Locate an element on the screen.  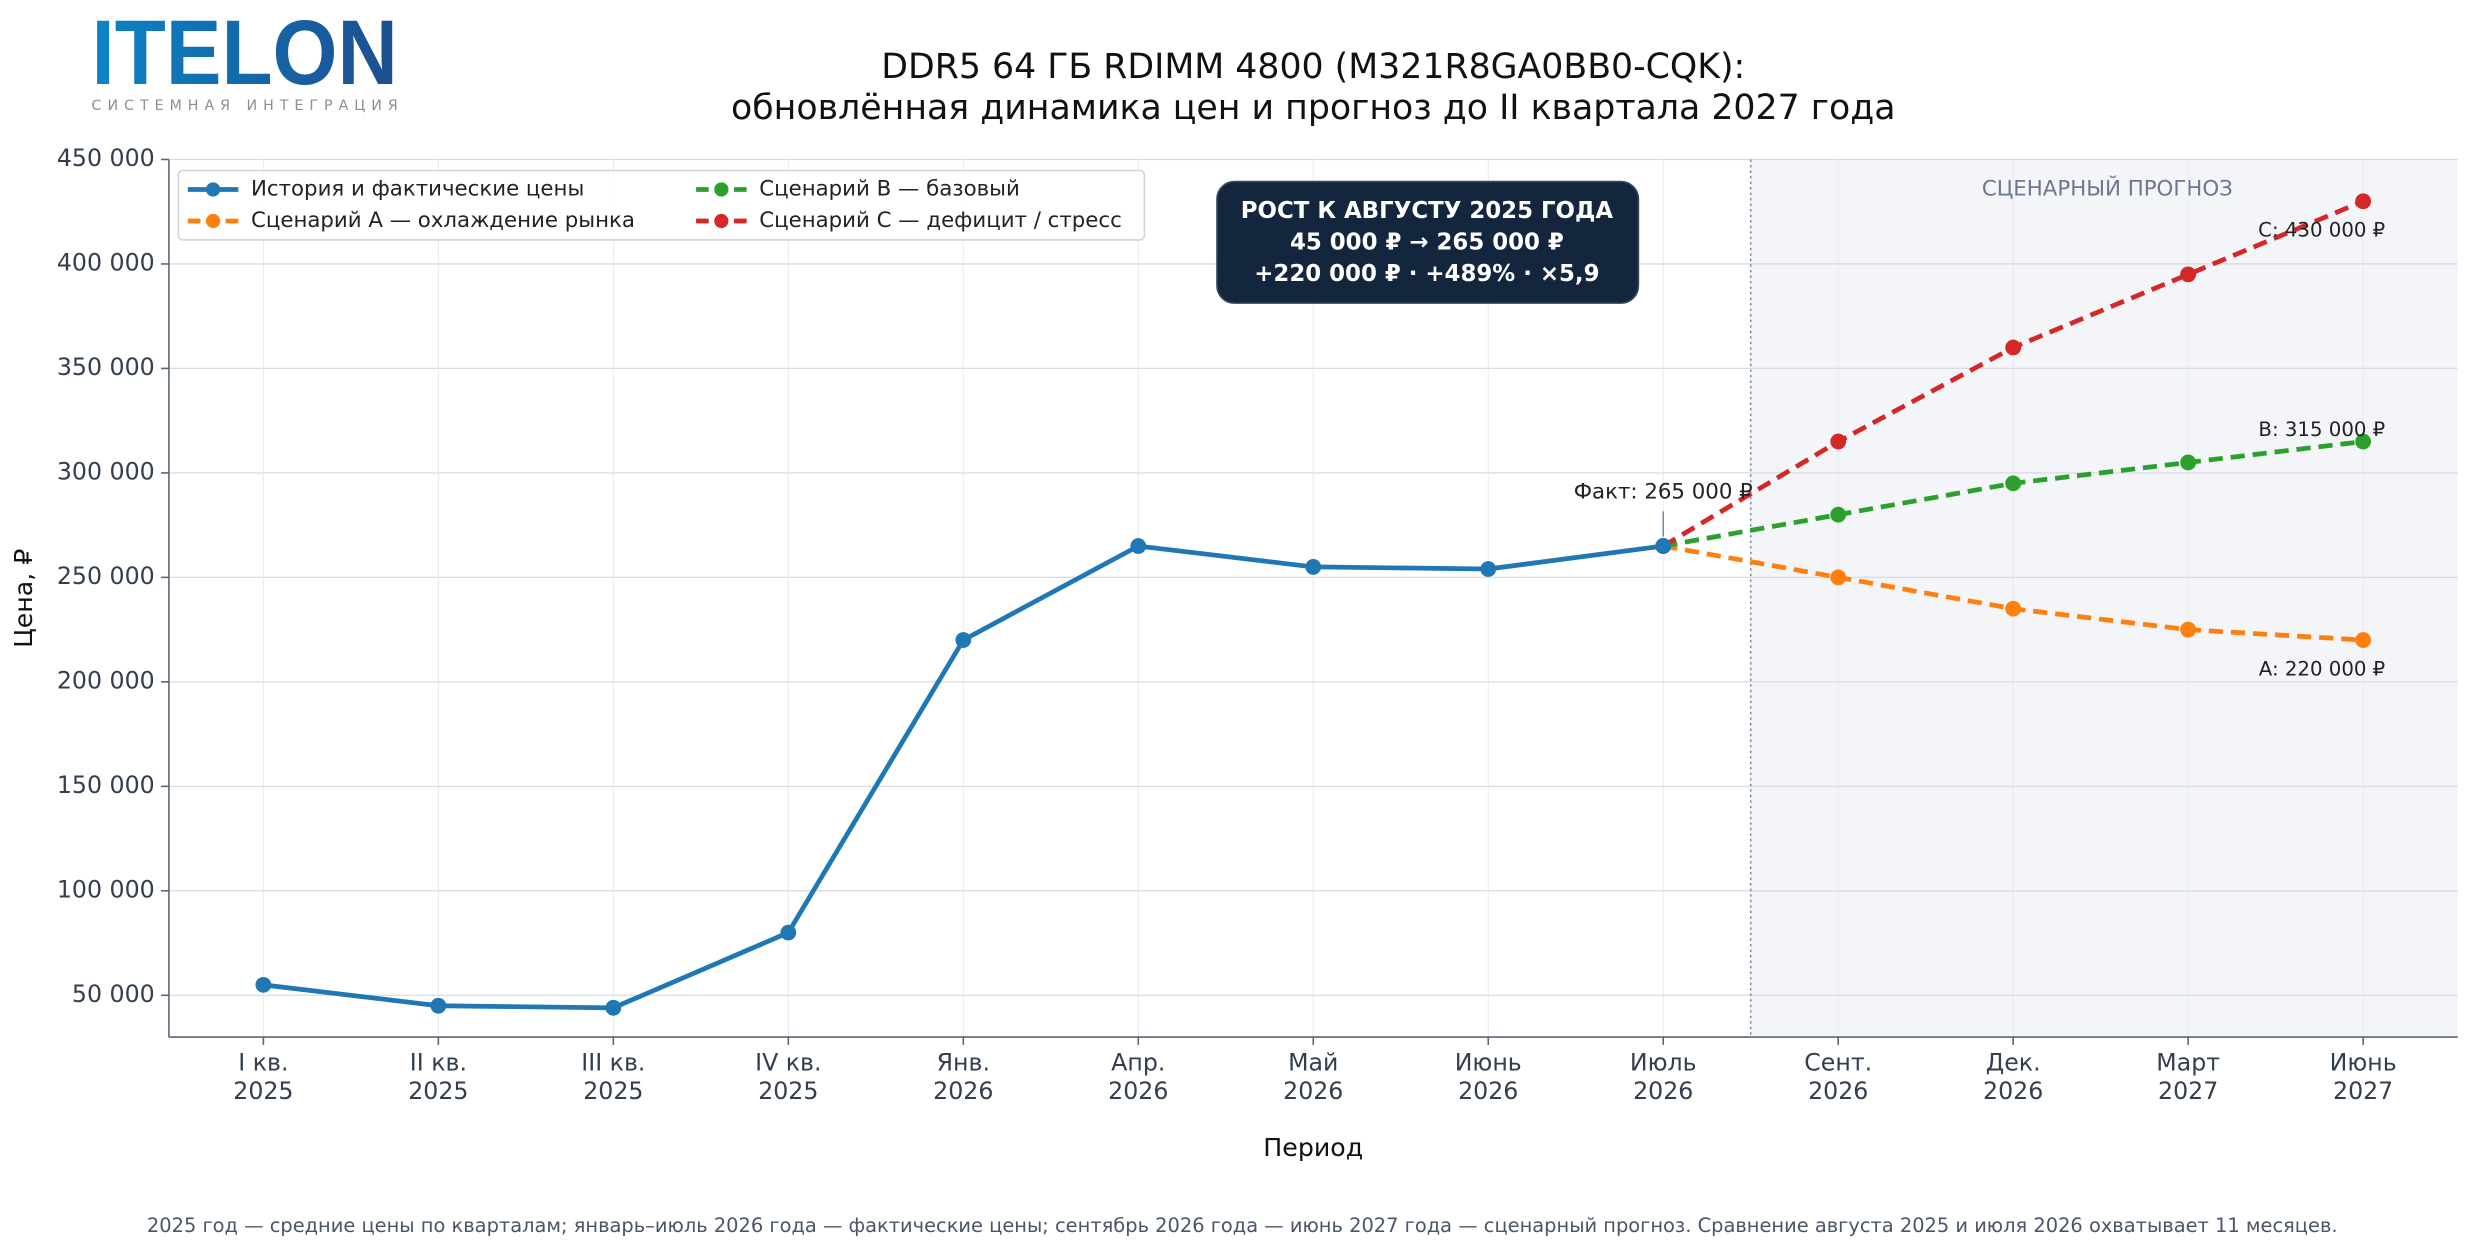
x-tick-label: II кв. is located at coordinates (438, 1062).